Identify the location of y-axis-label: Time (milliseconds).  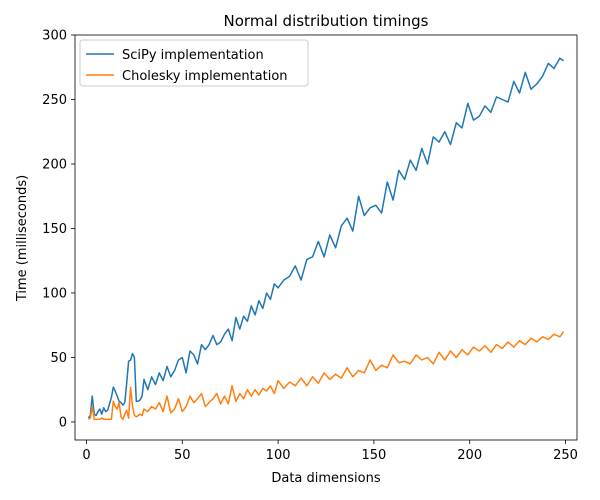
(22, 238).